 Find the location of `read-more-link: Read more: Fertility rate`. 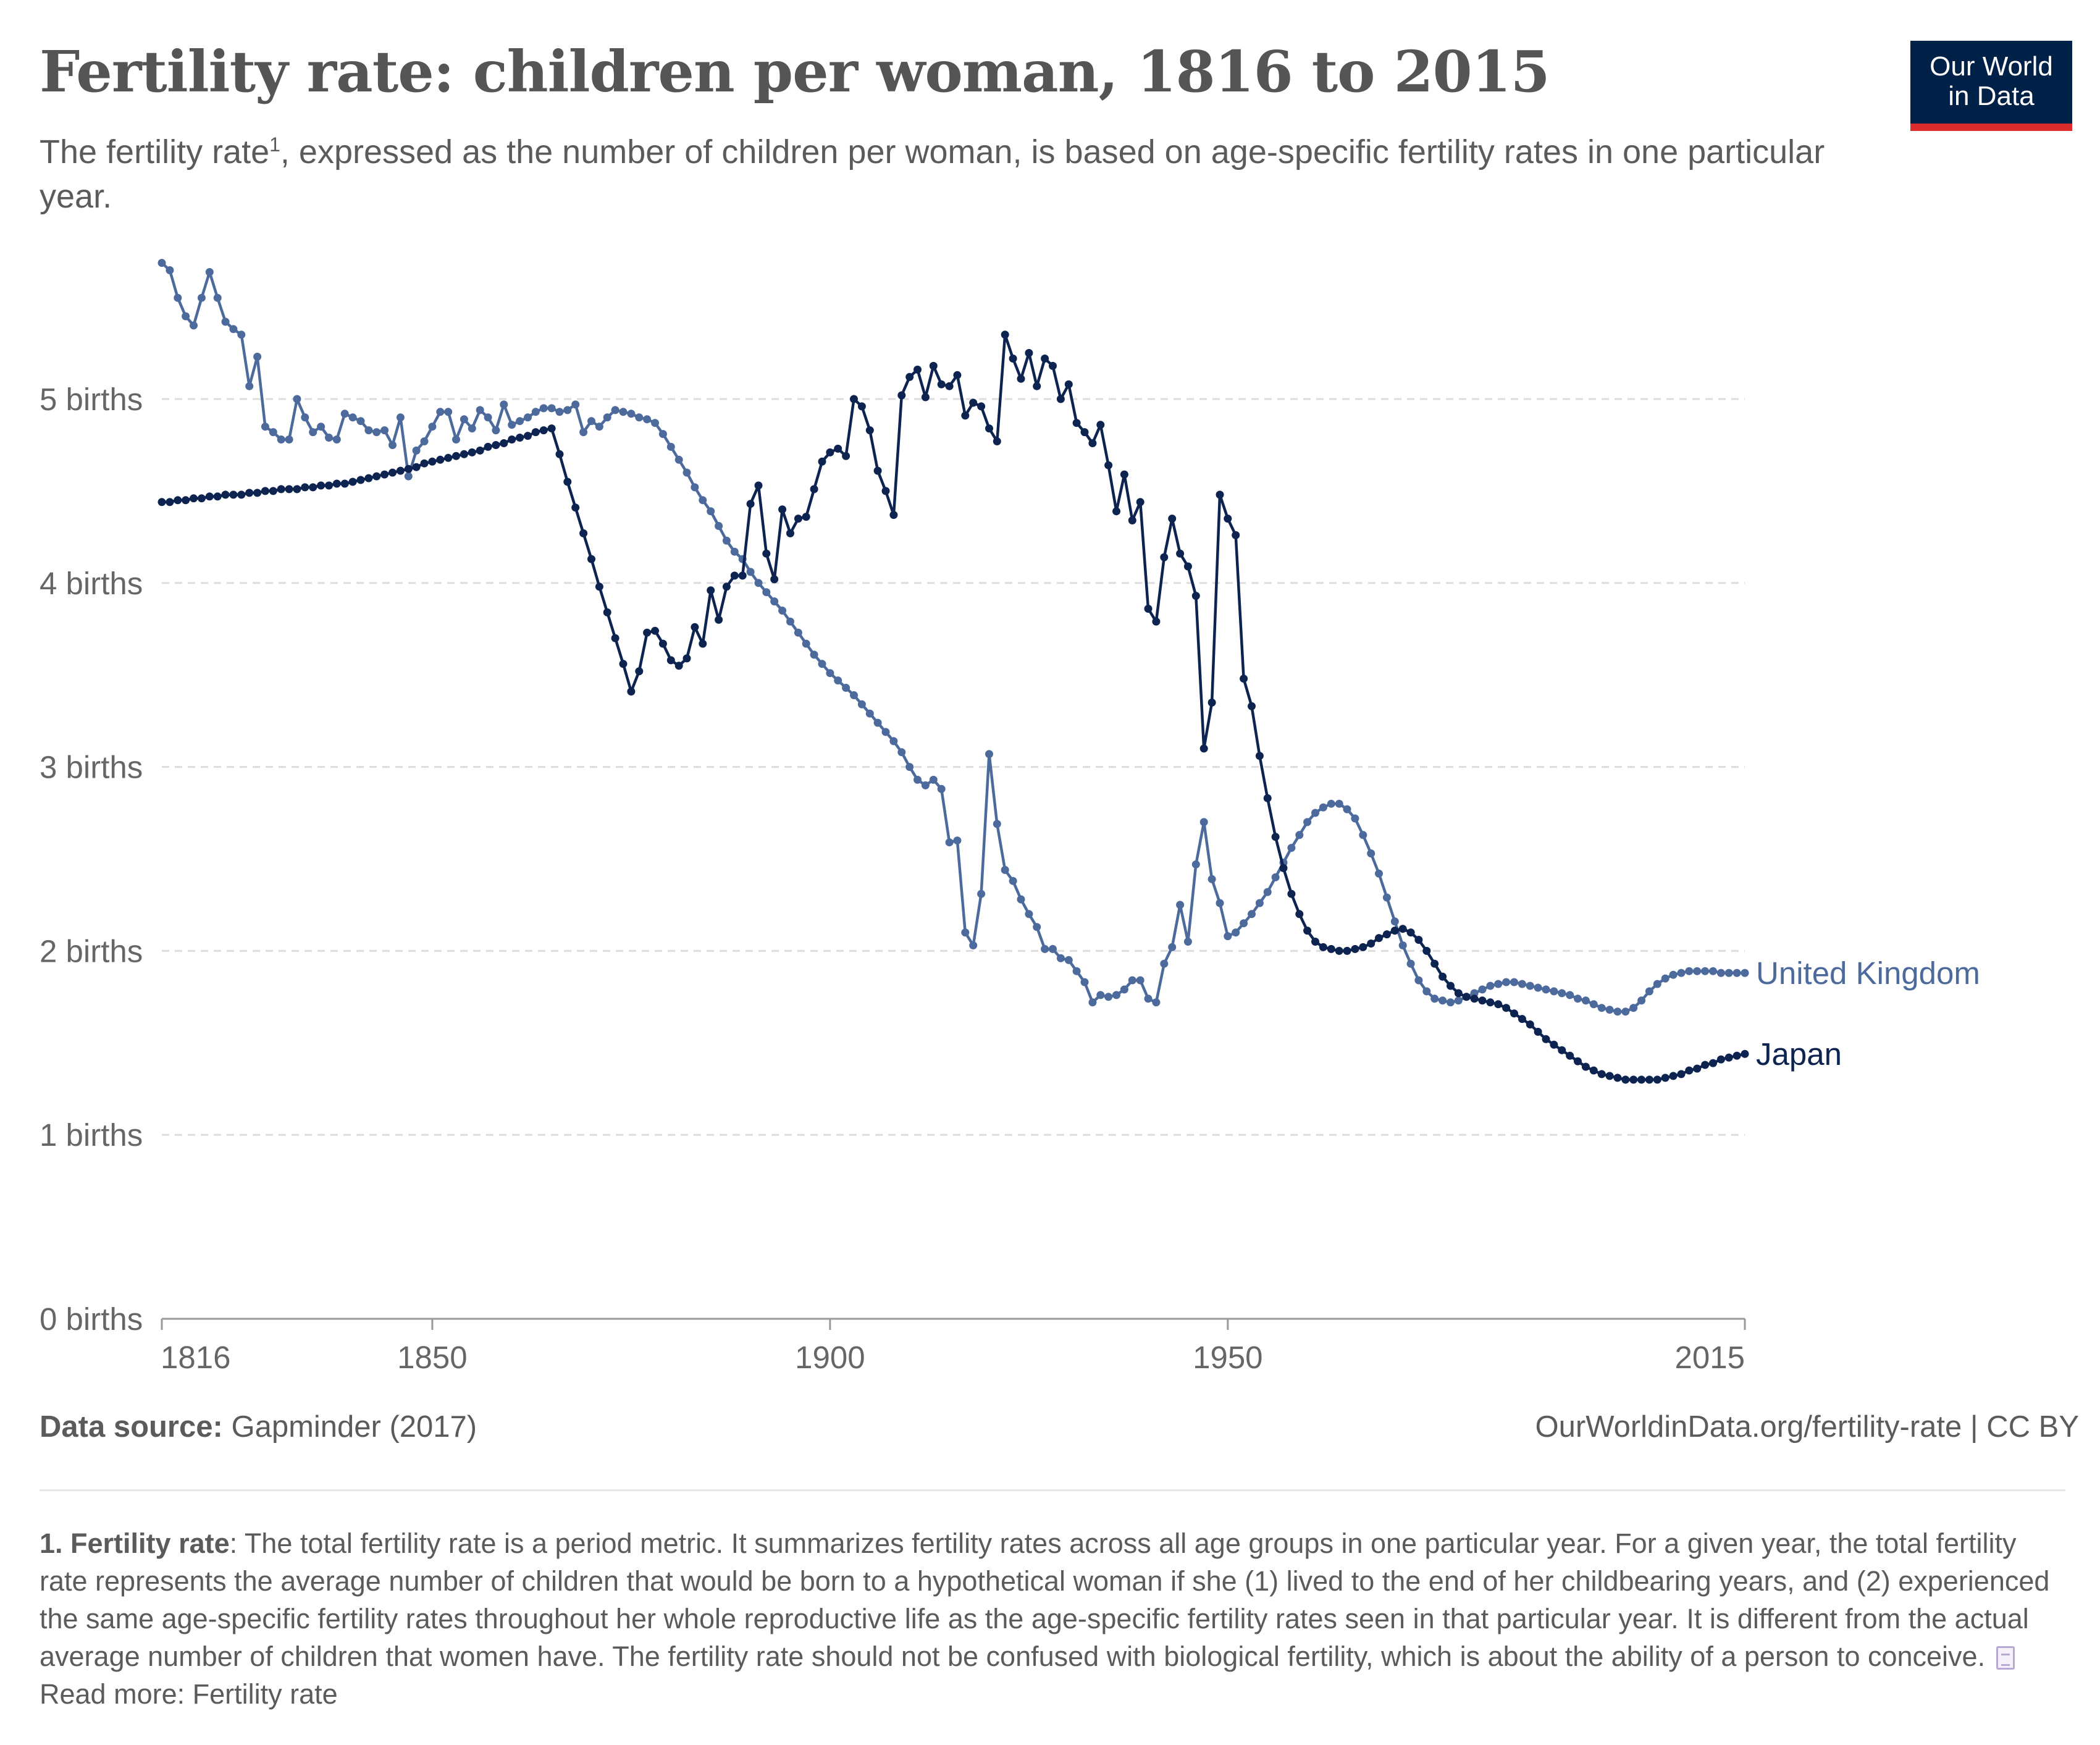

read-more-link: Read more: Fertility rate is located at coordinates (189, 1694).